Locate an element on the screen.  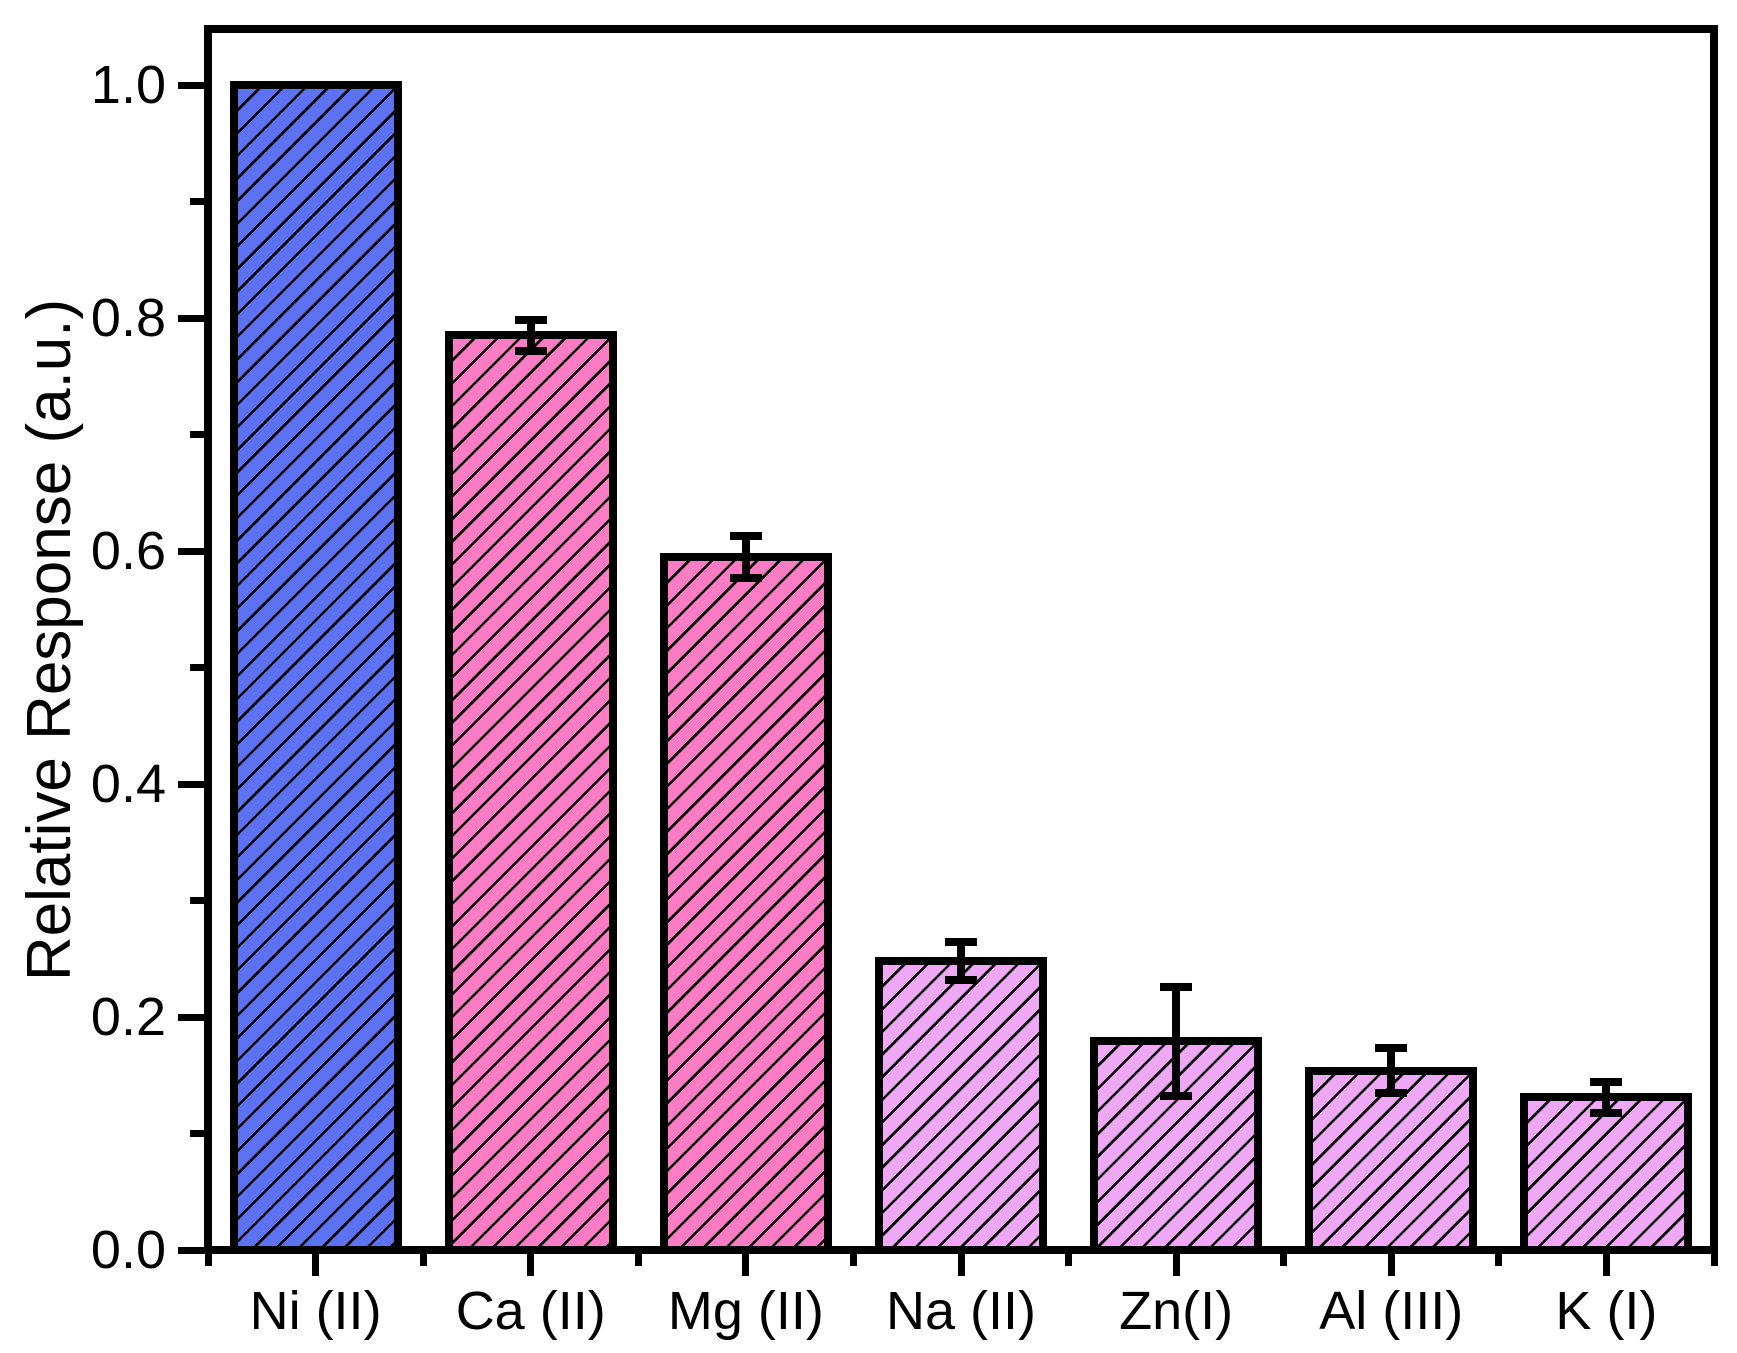
y-major-tick-0.6 is located at coordinates (191, 551).